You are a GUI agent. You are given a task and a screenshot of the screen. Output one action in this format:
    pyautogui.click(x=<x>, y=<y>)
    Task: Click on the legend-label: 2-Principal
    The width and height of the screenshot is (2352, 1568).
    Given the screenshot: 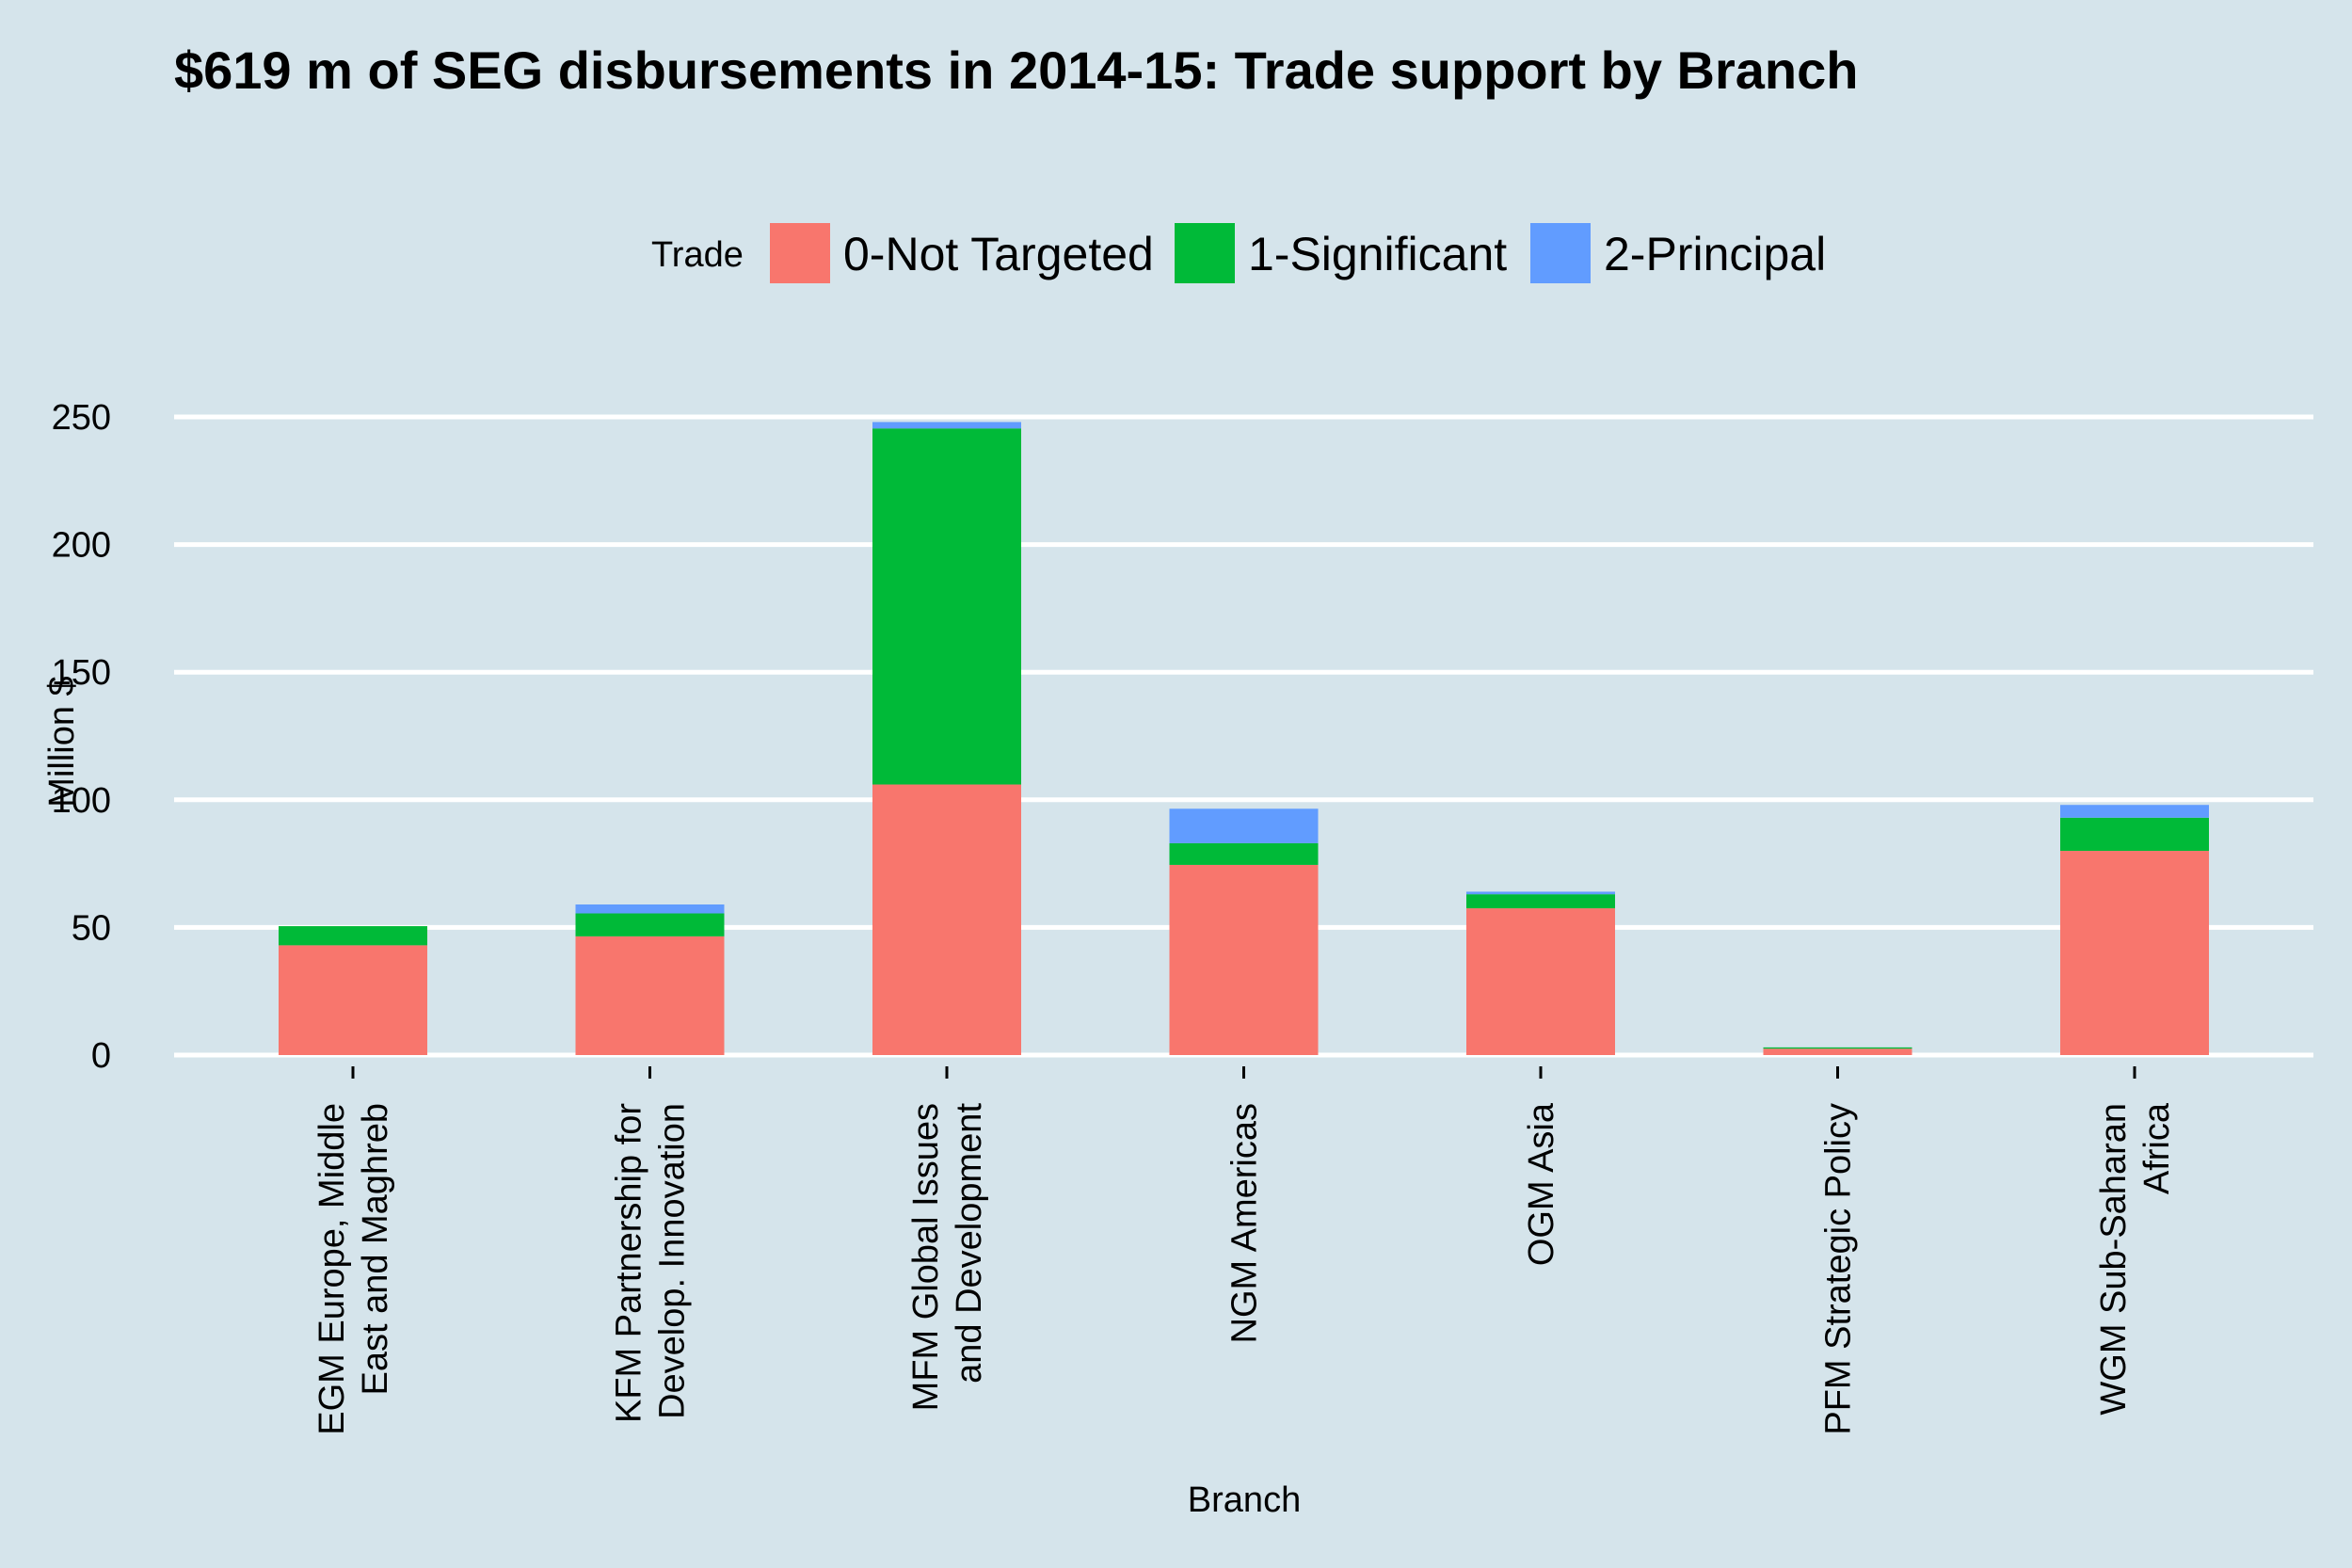 What is the action you would take?
    pyautogui.click(x=1715, y=254)
    